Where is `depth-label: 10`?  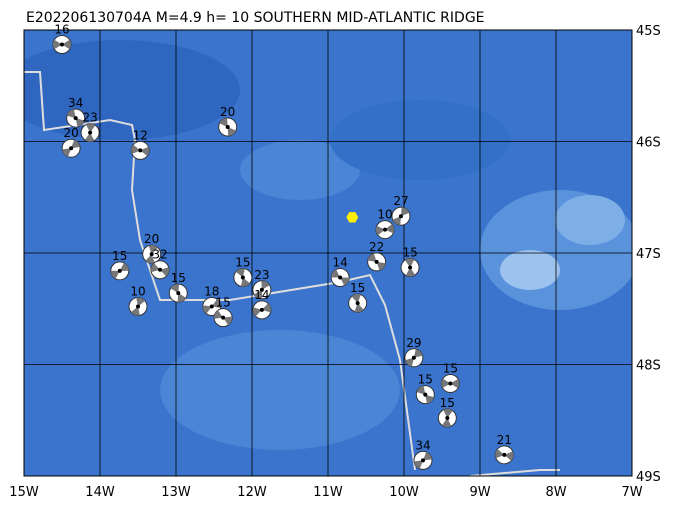
depth-label: 10 is located at coordinates (384, 215).